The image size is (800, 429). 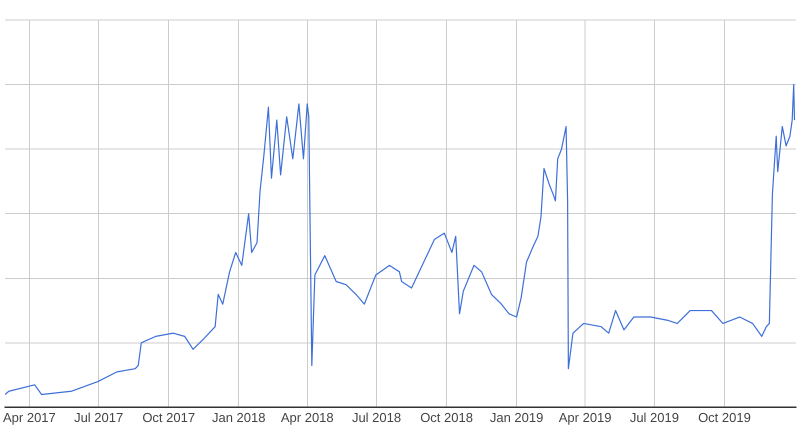 What do you see at coordinates (307, 417) in the screenshot?
I see `x-tick-label: Apr 2018` at bounding box center [307, 417].